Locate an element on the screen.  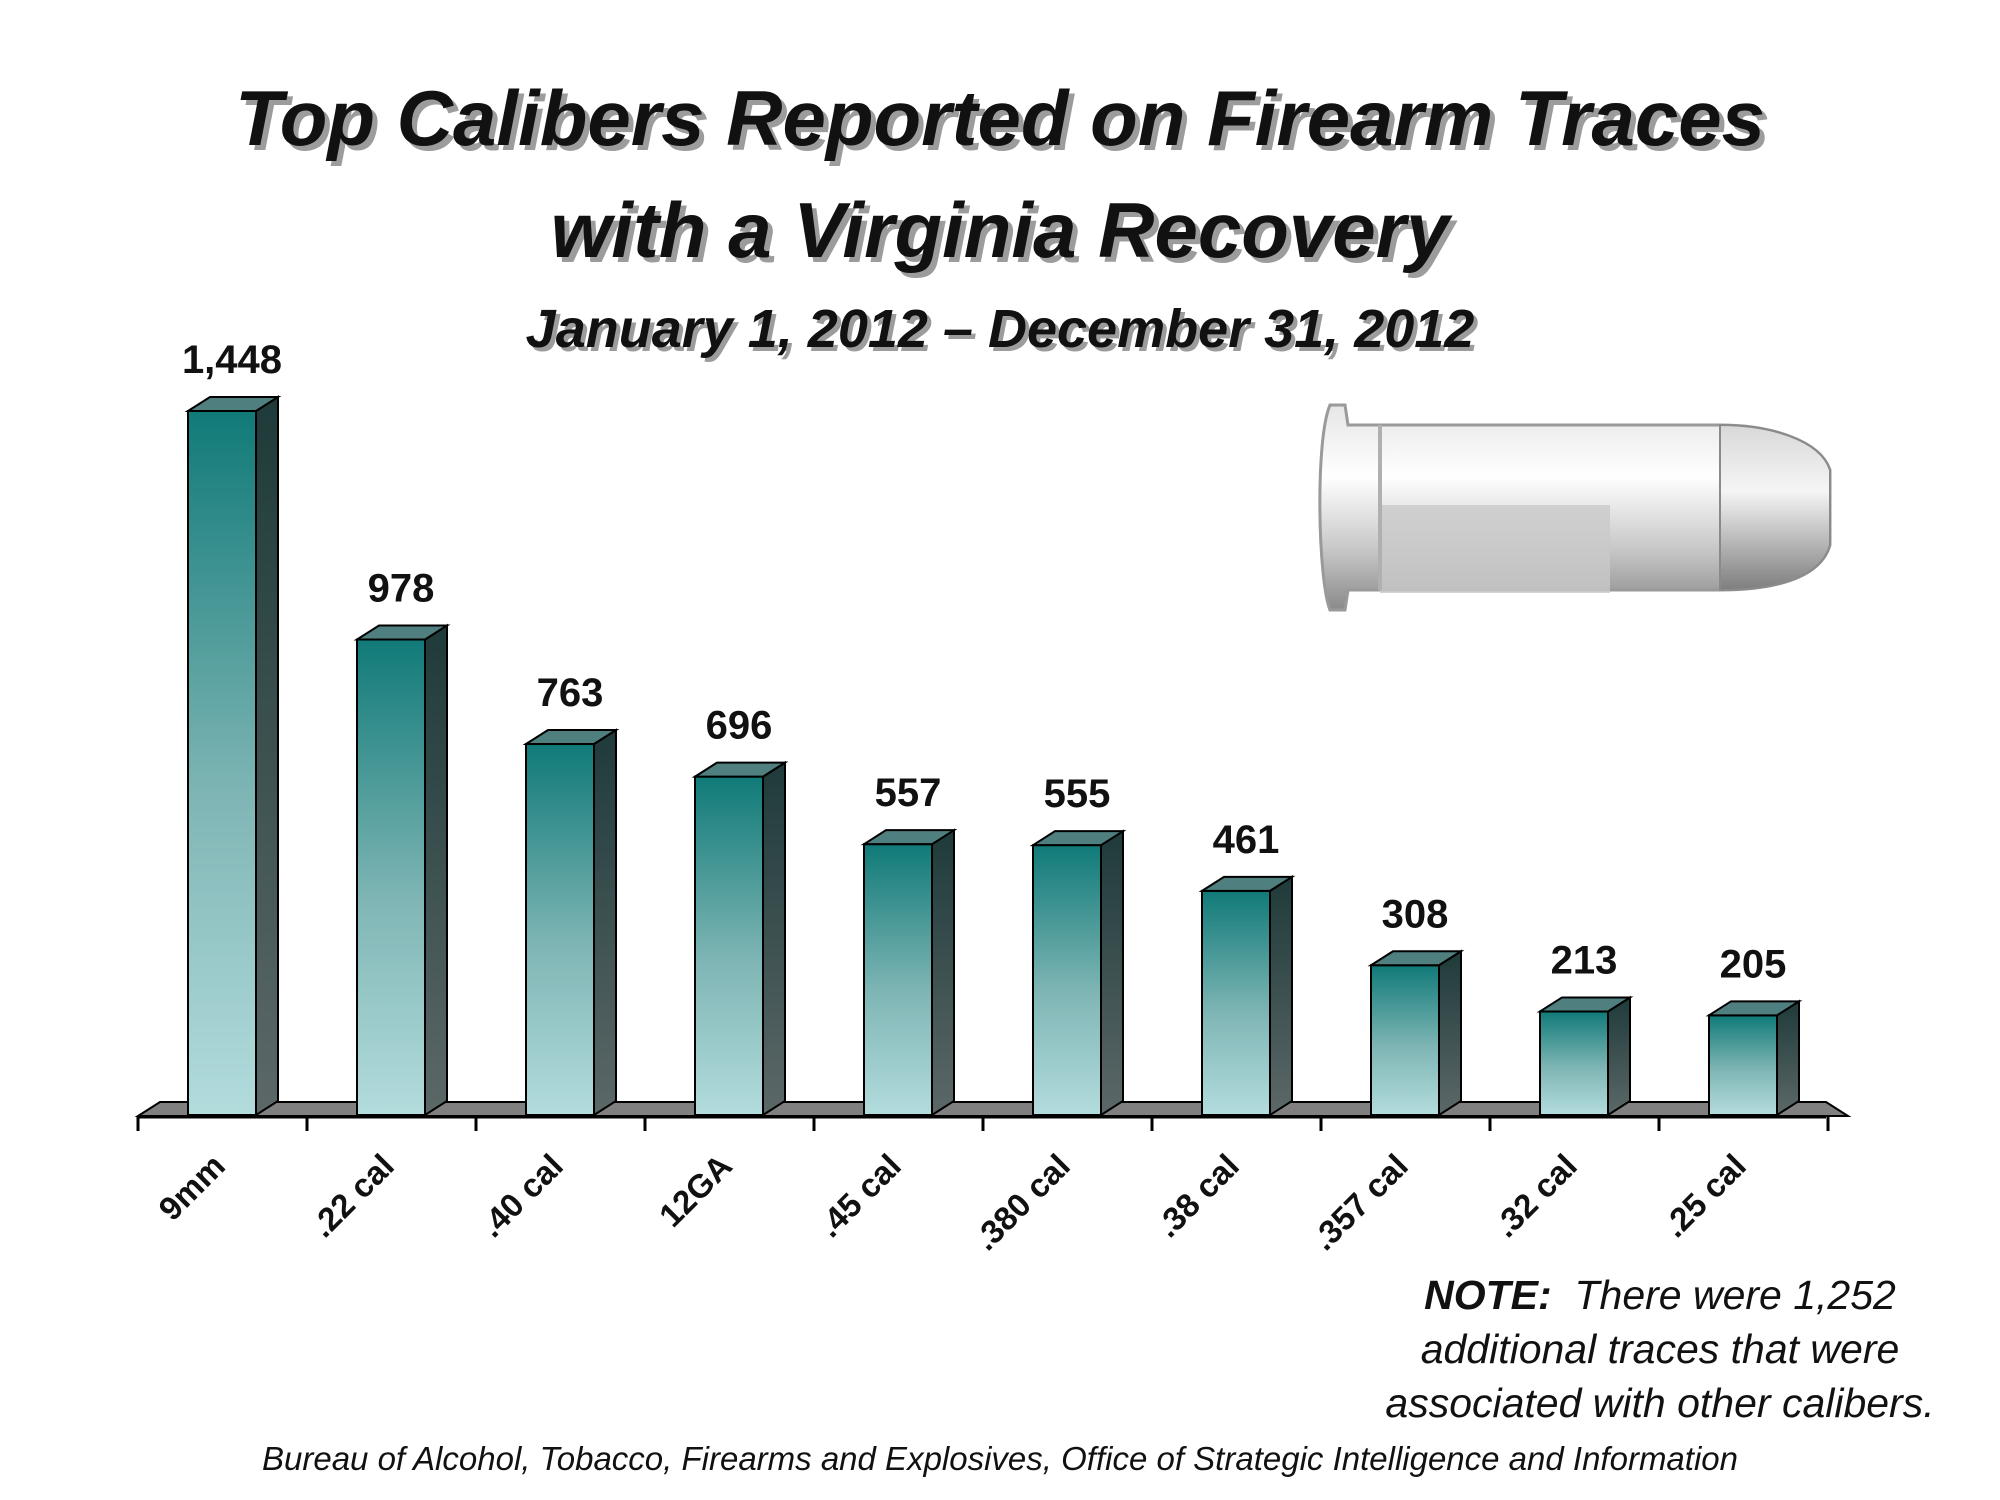
note-line-1: There were 1,252 is located at coordinates (1735, 1295).